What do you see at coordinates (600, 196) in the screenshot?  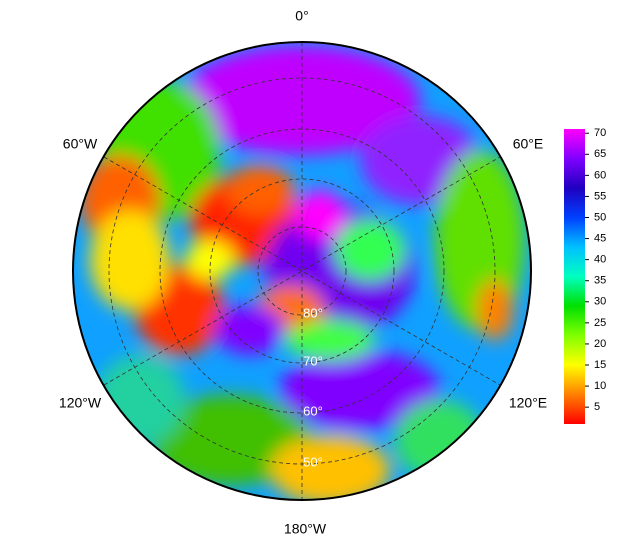 I see `colorbar-tick-label: 55` at bounding box center [600, 196].